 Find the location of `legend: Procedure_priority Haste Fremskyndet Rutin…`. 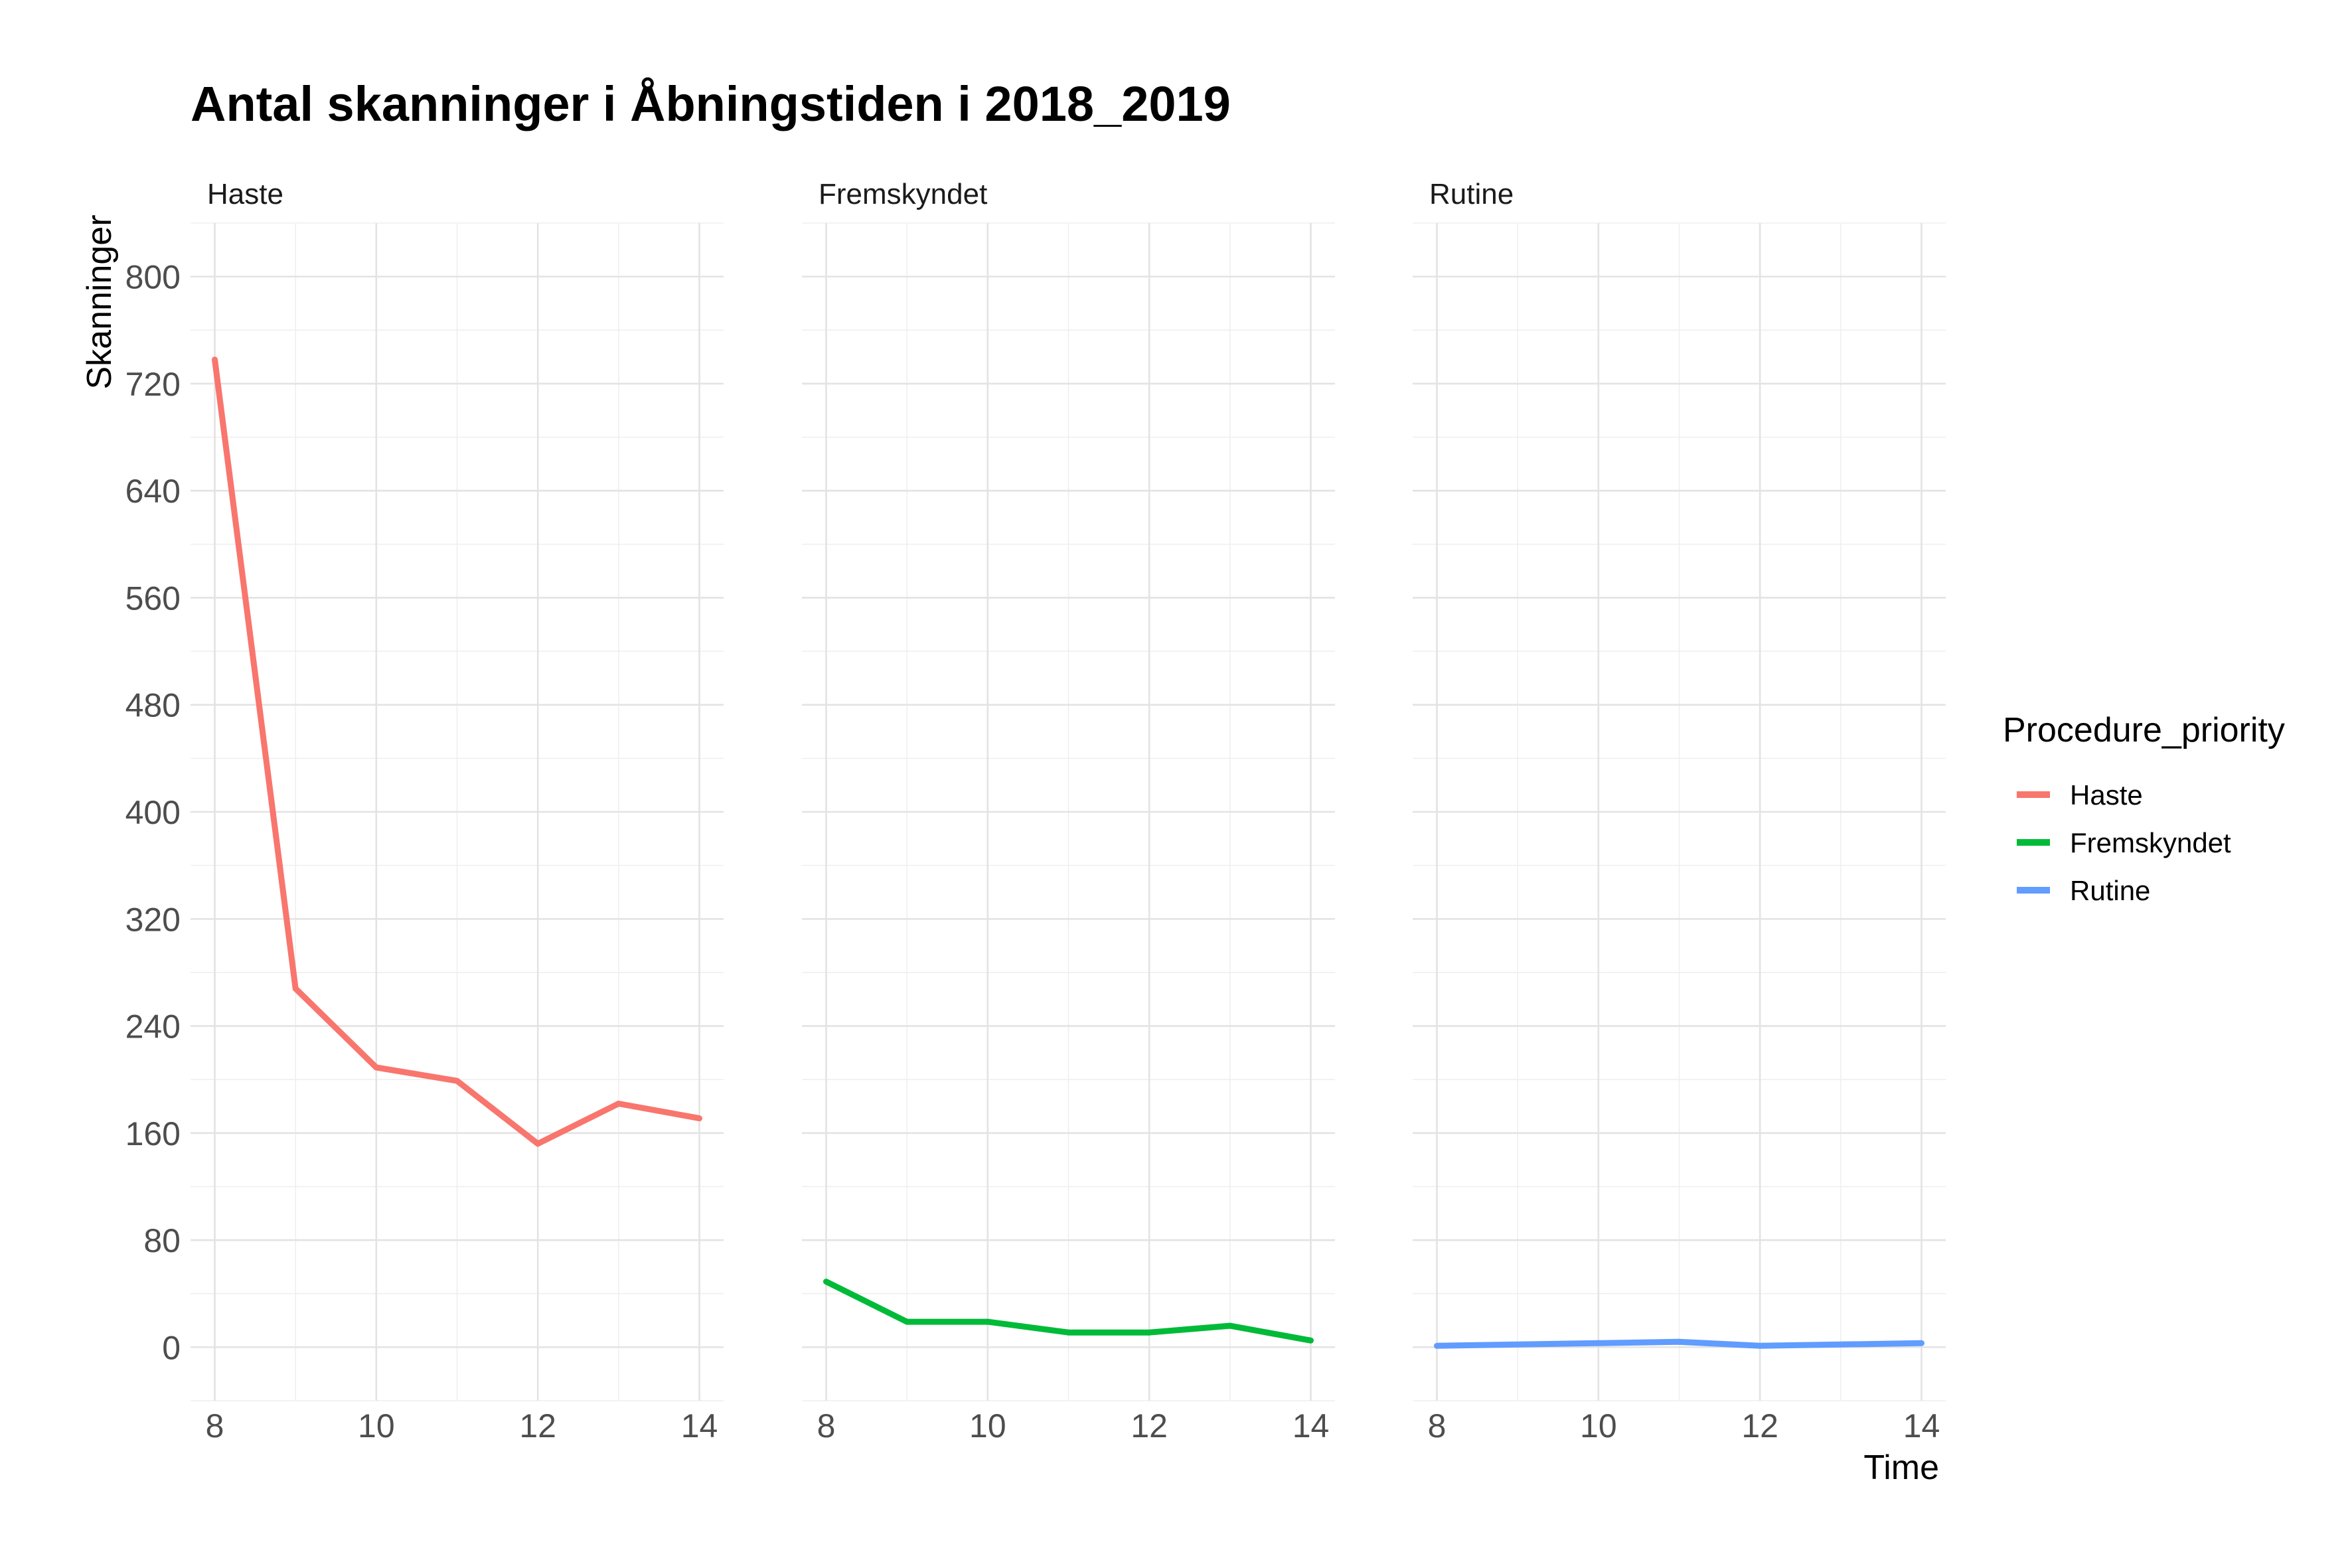

legend: Procedure_priority Haste Fremskyndet Rutin… is located at coordinates (2144, 808).